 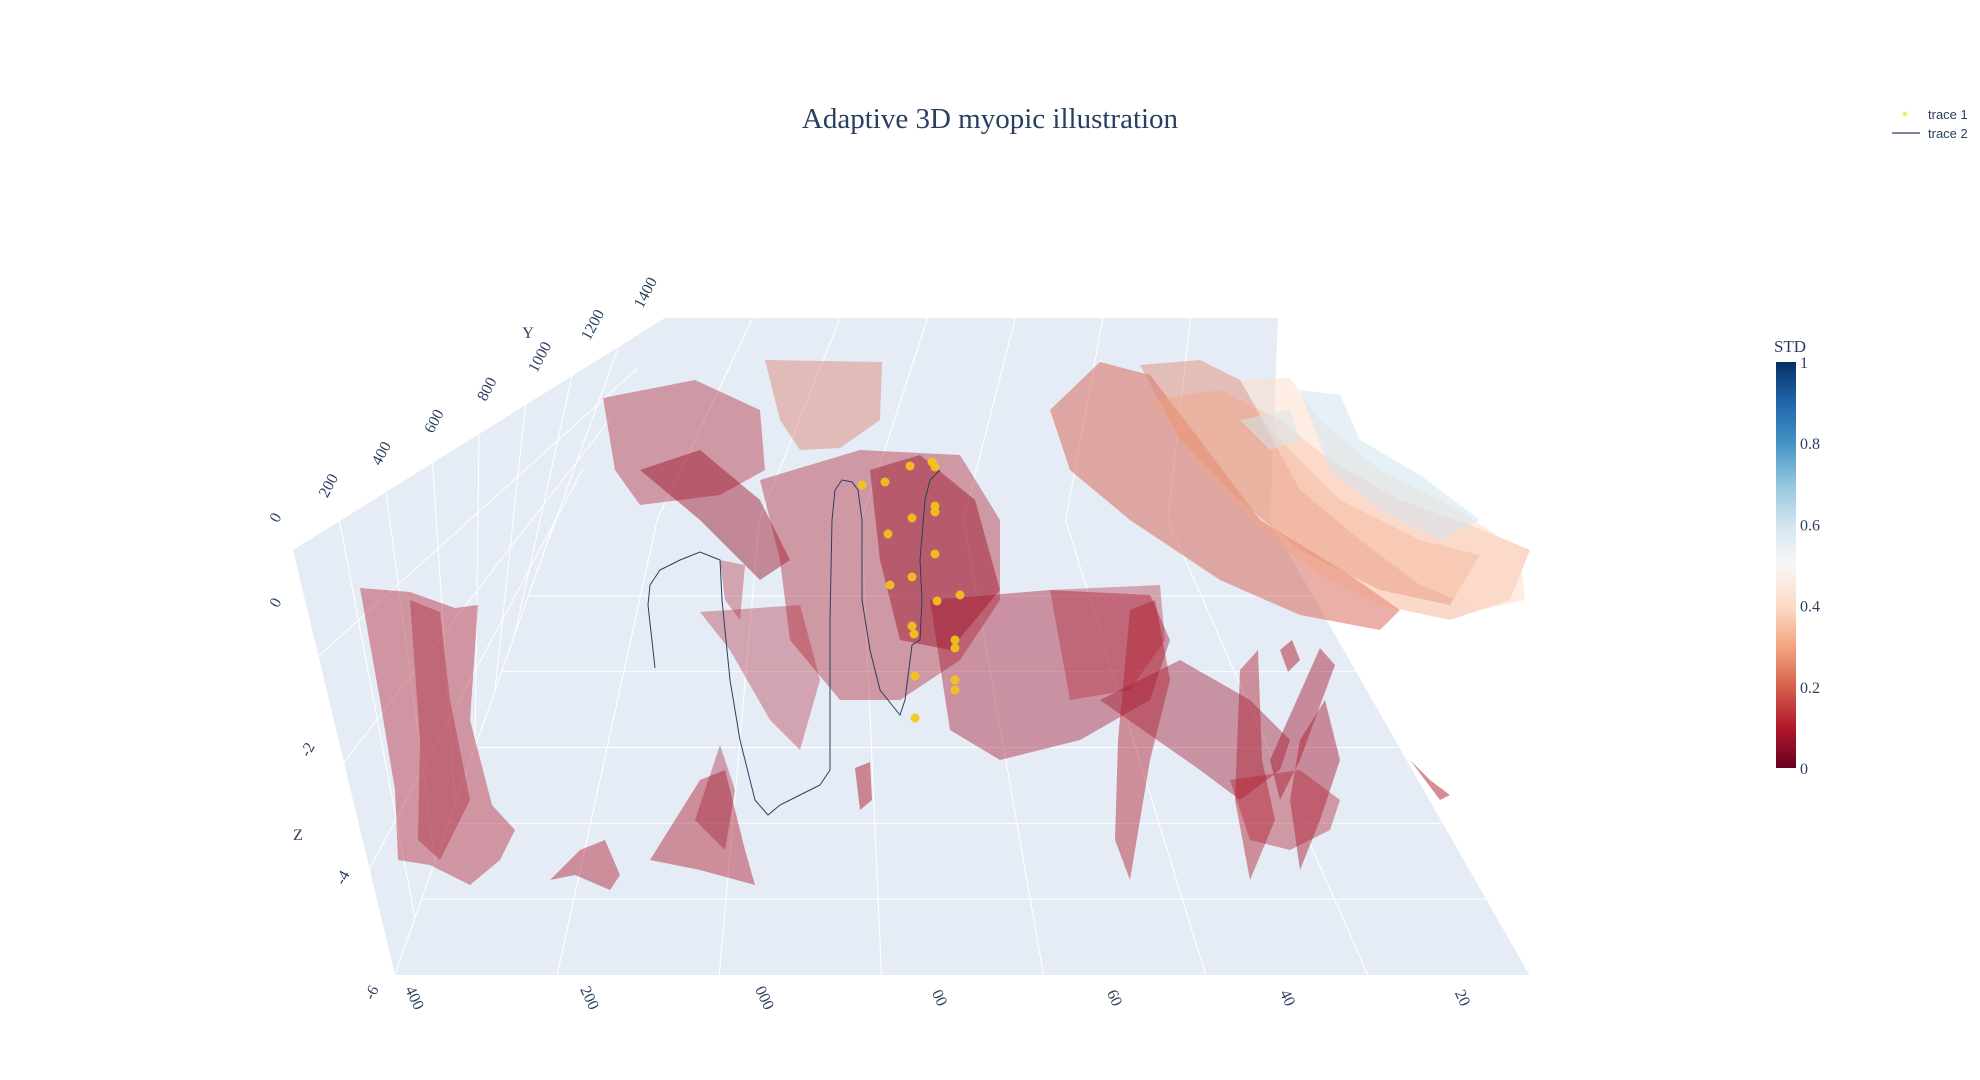 What do you see at coordinates (1810, 607) in the screenshot?
I see `colorbar-tick-label: 0.4` at bounding box center [1810, 607].